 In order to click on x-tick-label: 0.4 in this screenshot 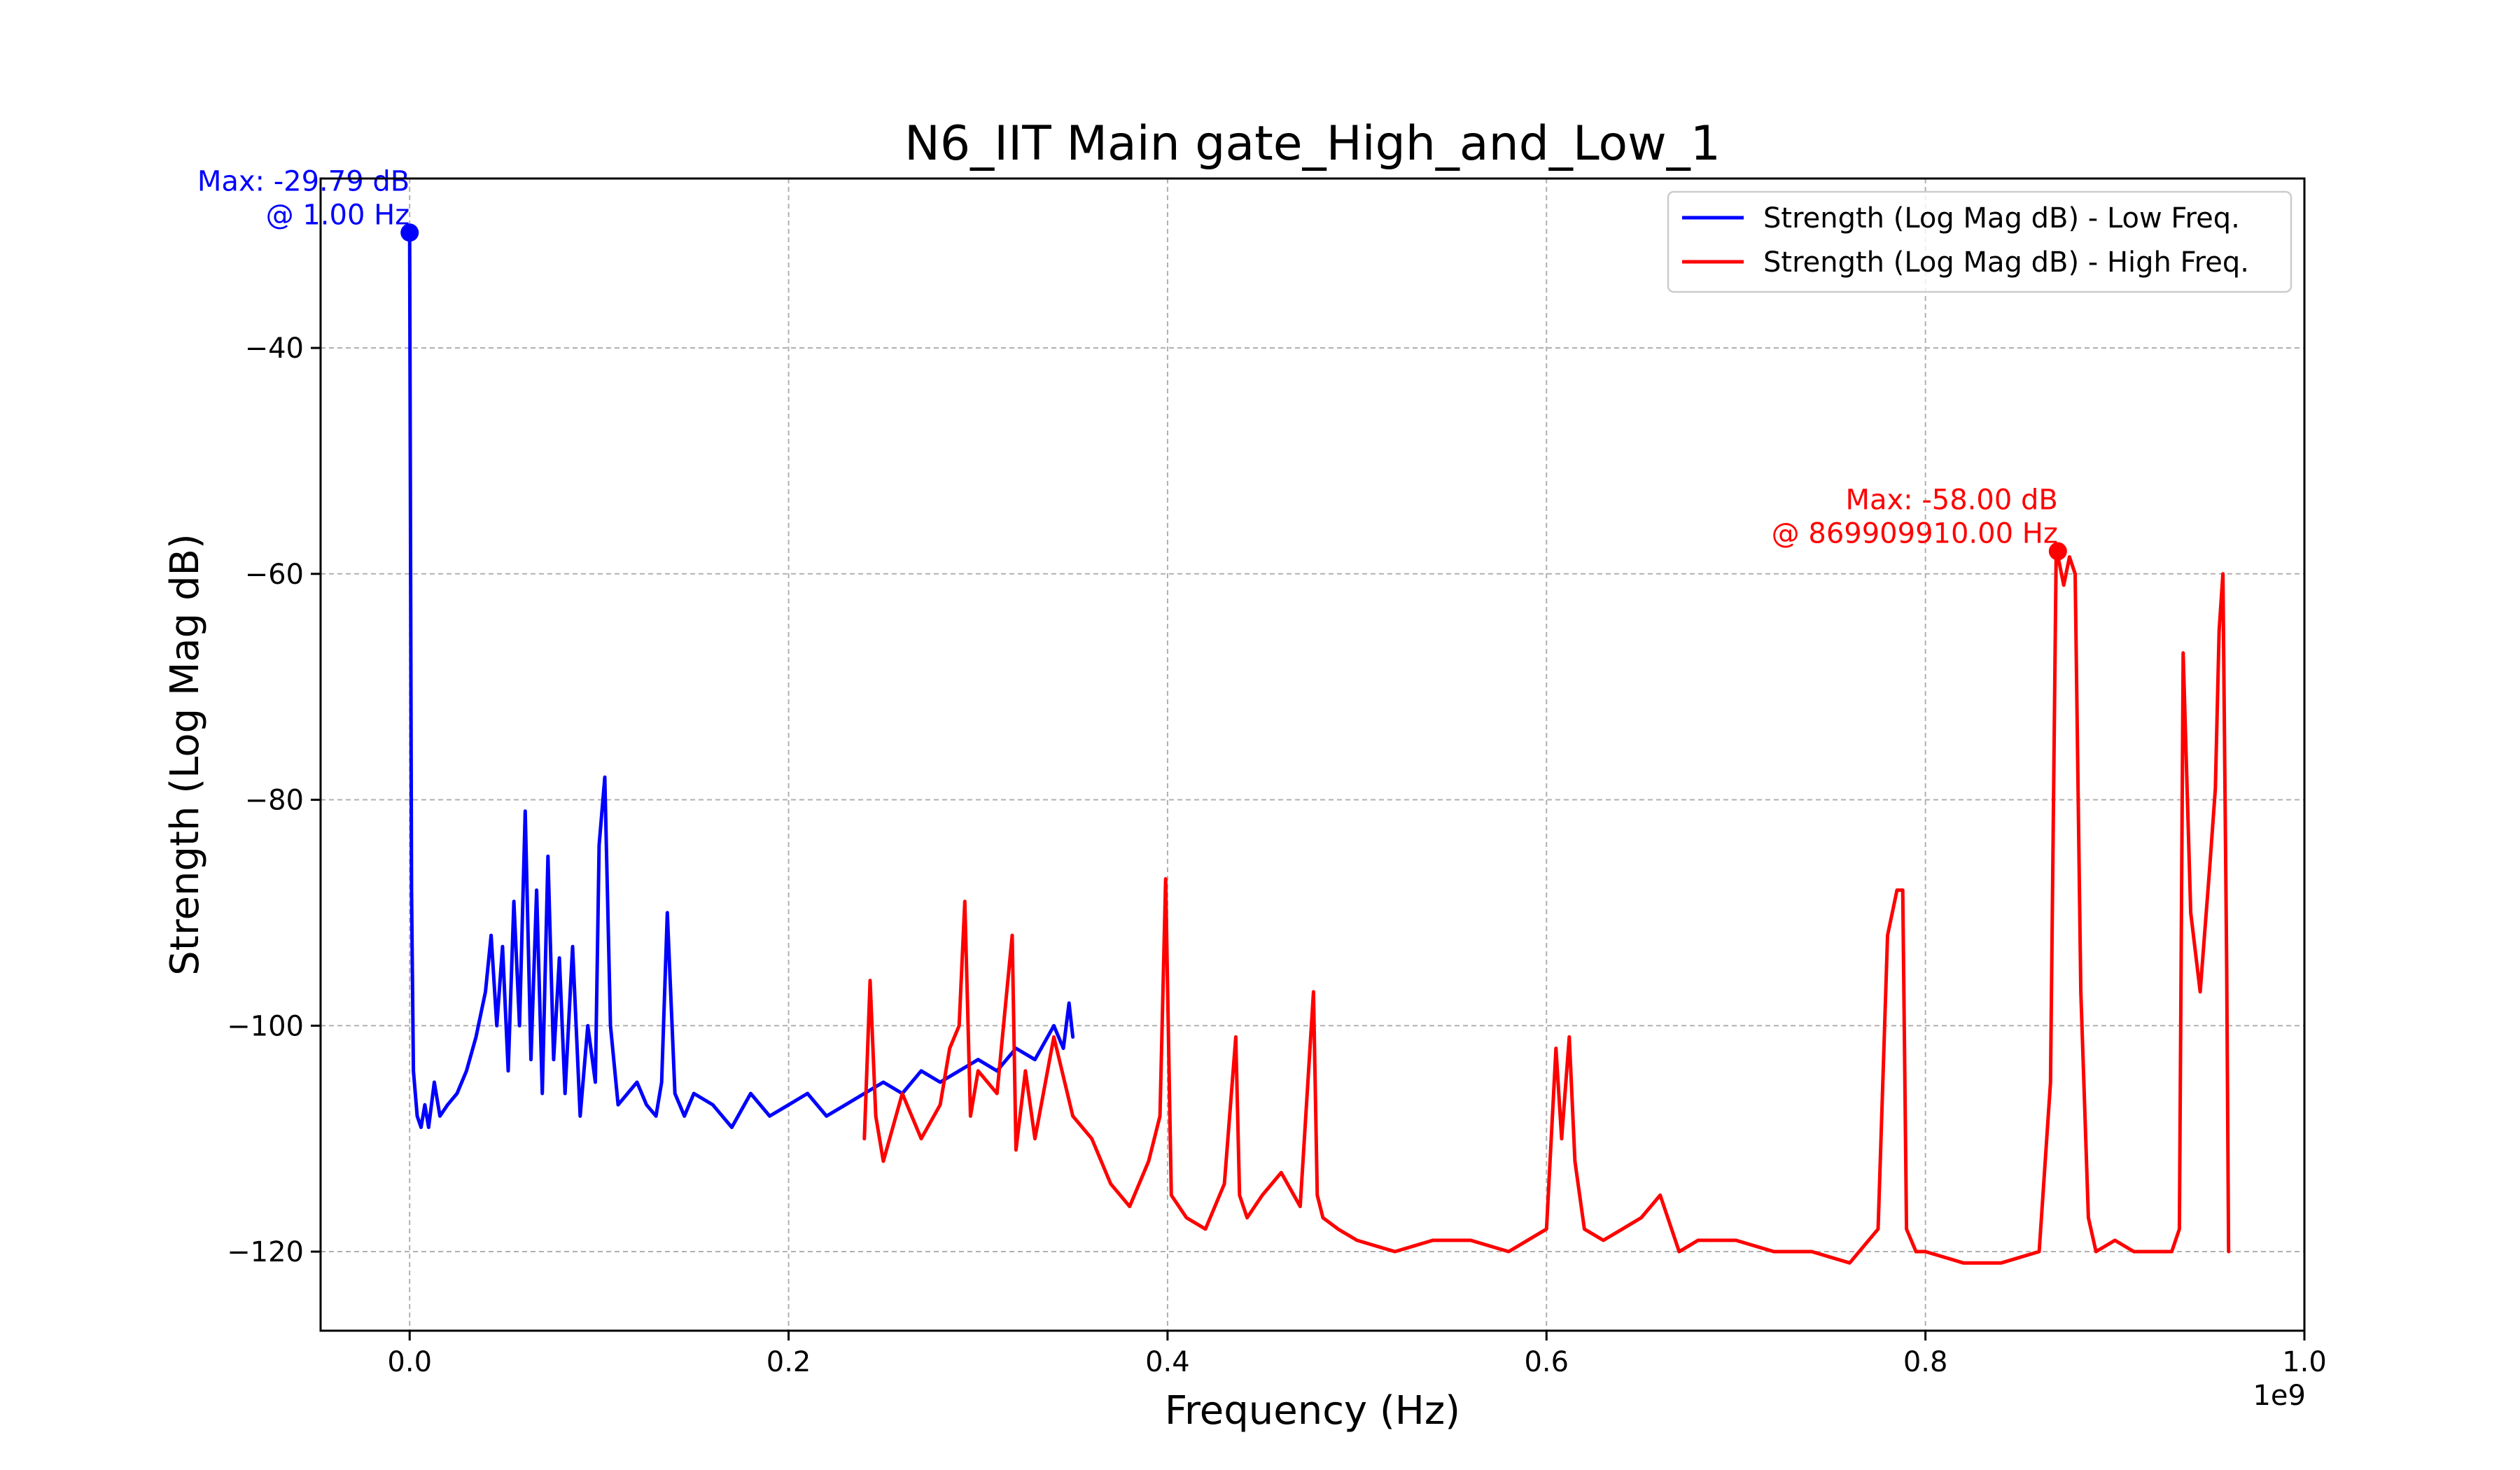, I will do `click(1167, 1362)`.